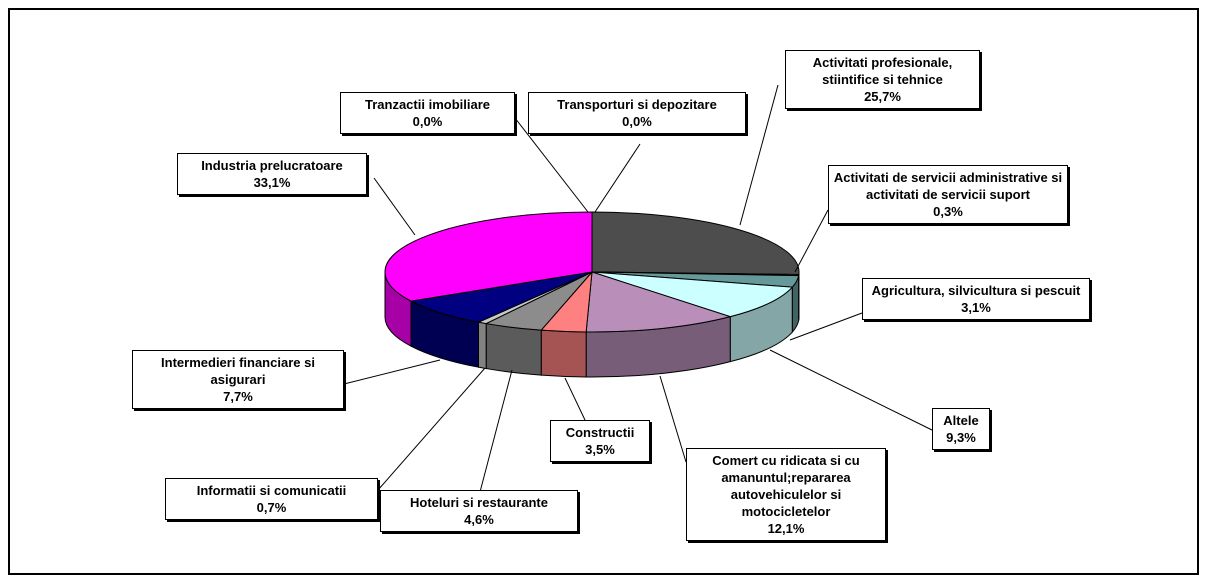 The height and width of the screenshot is (583, 1211). Describe the element at coordinates (479, 519) in the screenshot. I see `value-label: 4,6%` at that location.